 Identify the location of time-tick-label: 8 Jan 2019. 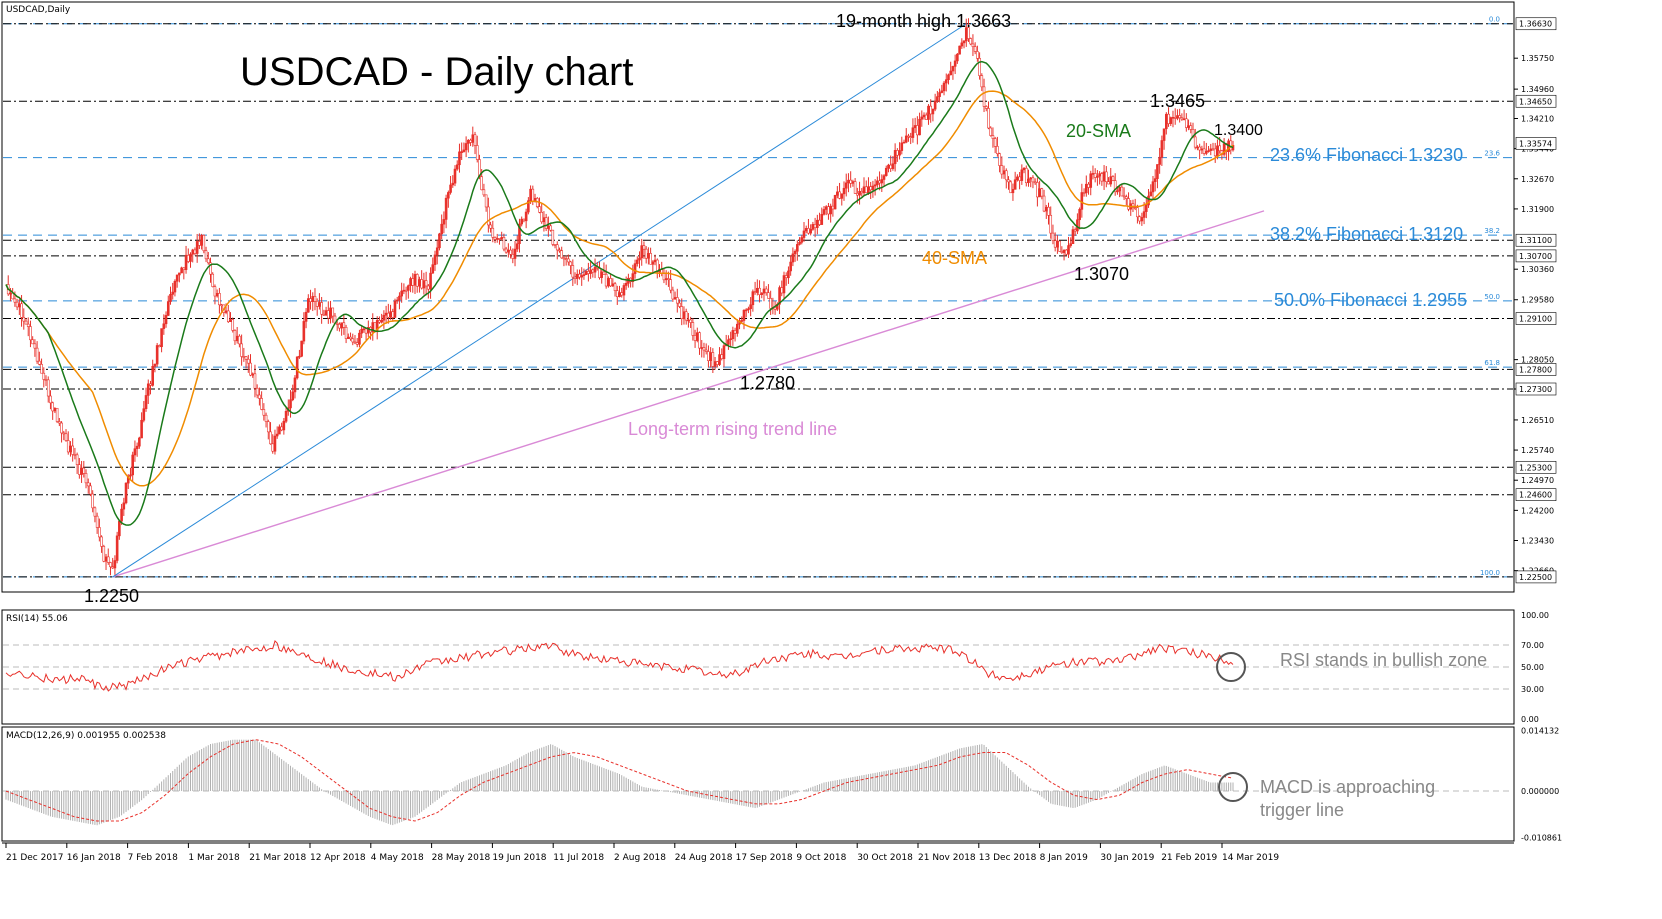
(1064, 858).